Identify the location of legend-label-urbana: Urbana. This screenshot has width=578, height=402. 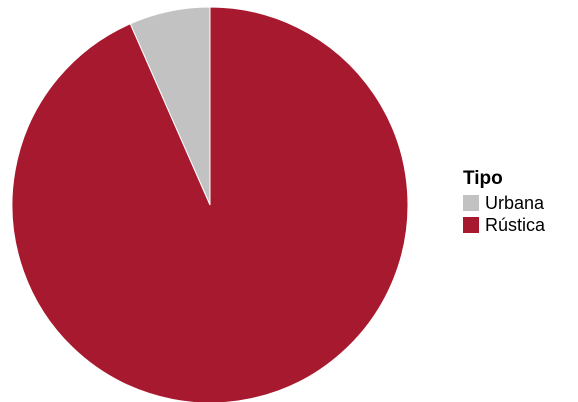
(515, 203).